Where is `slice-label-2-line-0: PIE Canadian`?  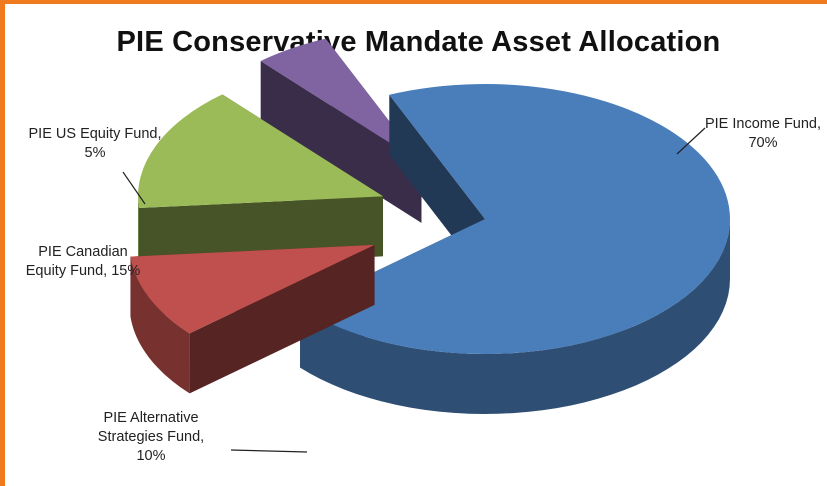 slice-label-2-line-0: PIE Canadian is located at coordinates (82, 252).